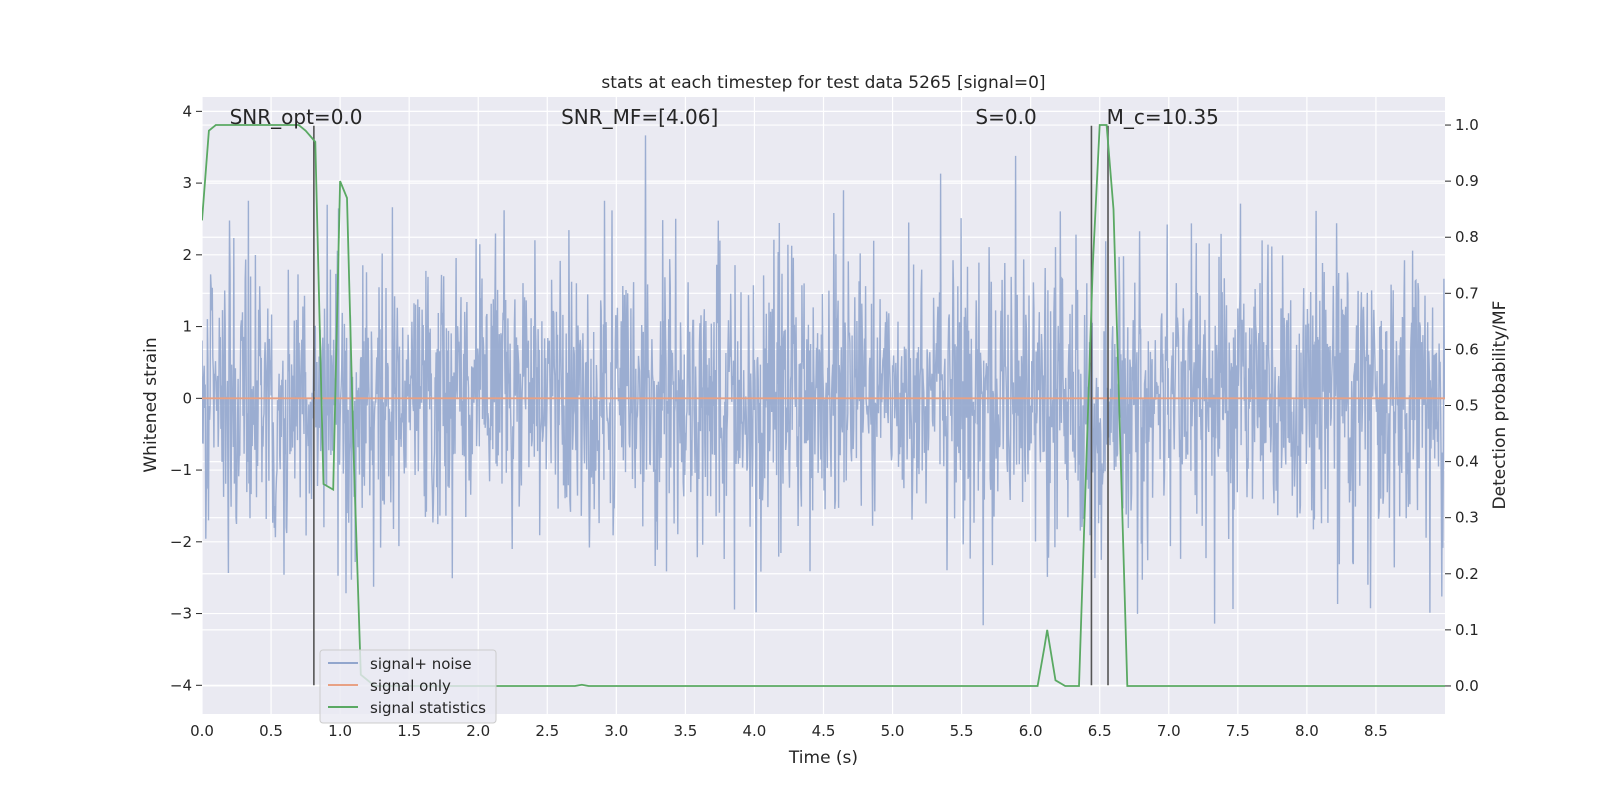 Image resolution: width=1600 pixels, height=800 pixels. I want to click on x-tick-label: 0.0, so click(202, 731).